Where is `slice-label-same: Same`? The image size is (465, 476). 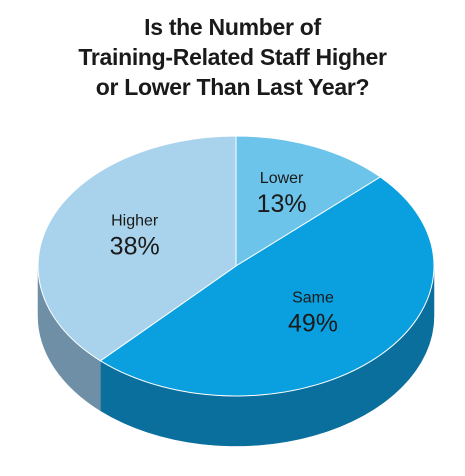
slice-label-same: Same is located at coordinates (313, 298).